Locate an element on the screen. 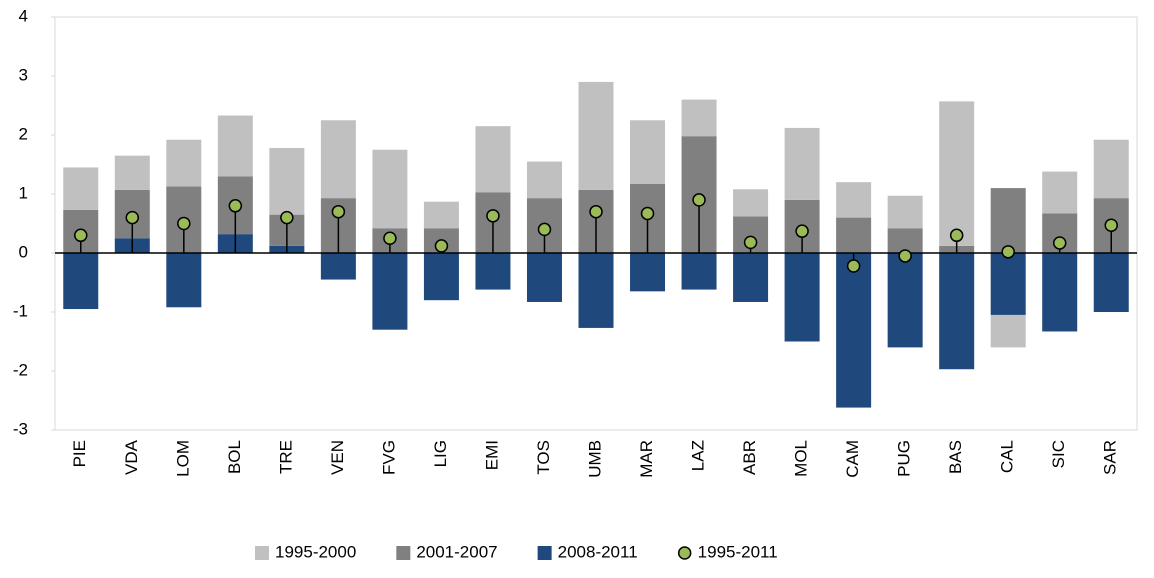 This screenshot has width=1154, height=578. y-tick-label: -3 is located at coordinates (20, 428).